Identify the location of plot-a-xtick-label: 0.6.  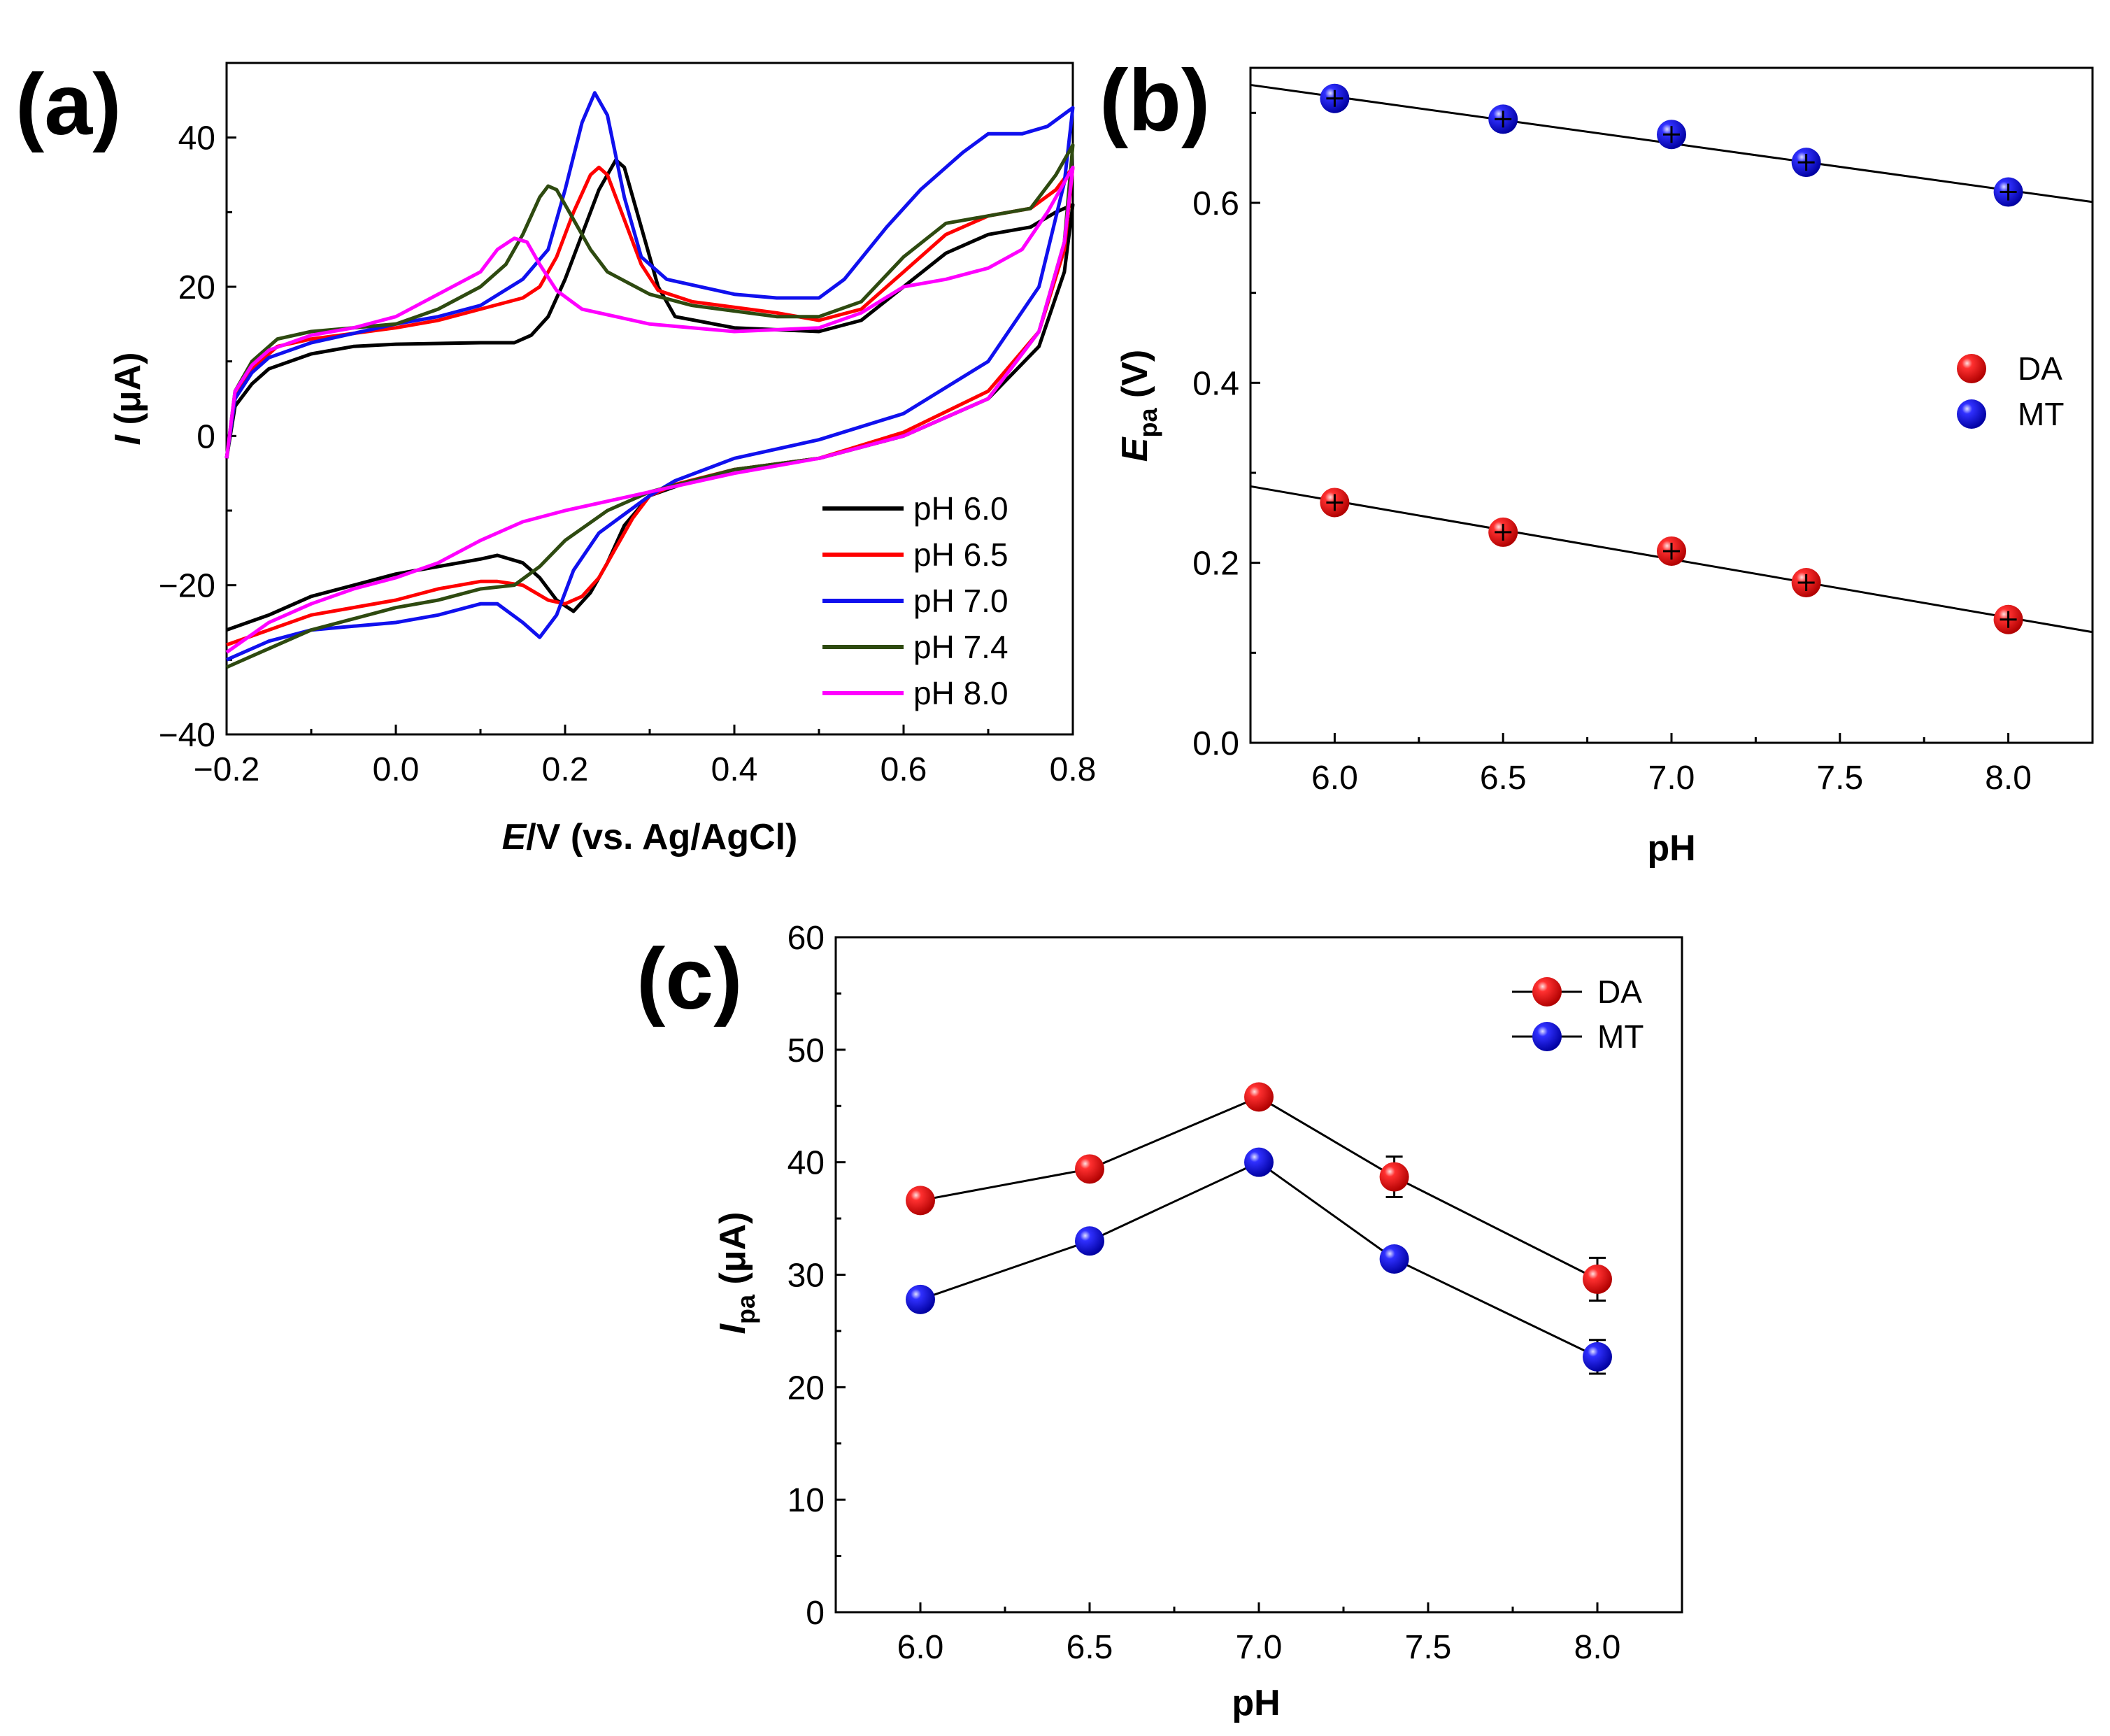
(904, 769).